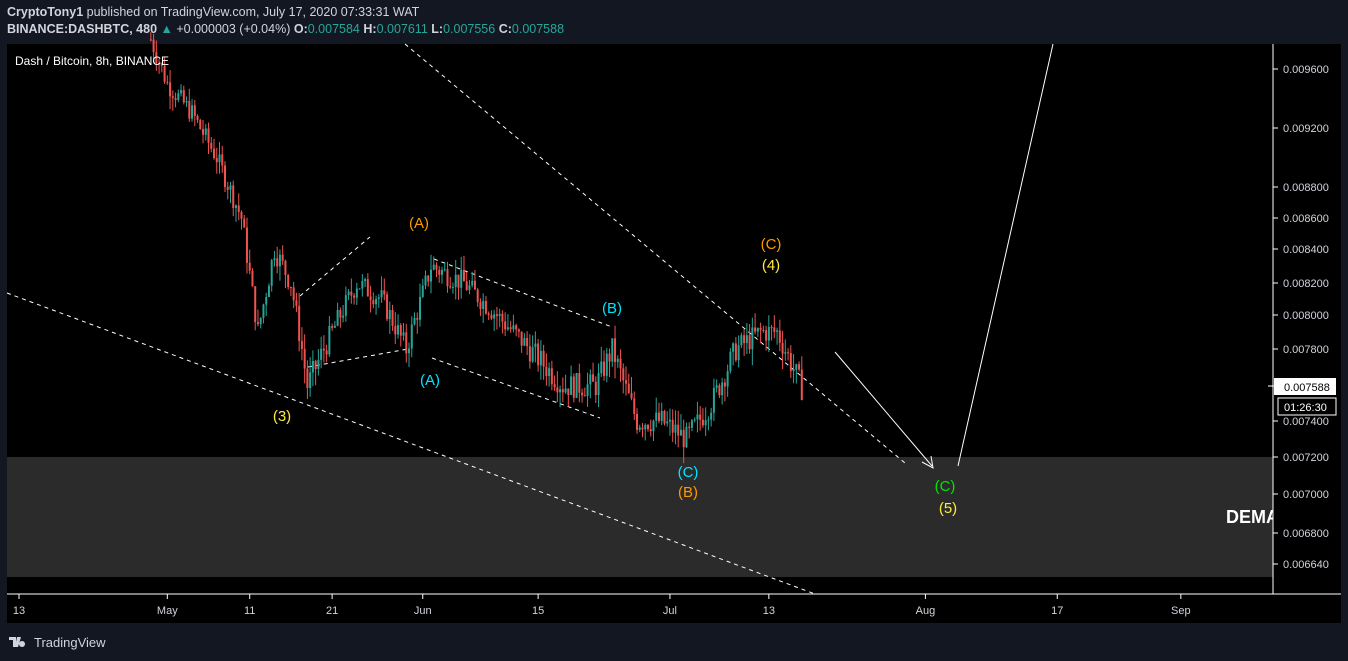  Describe the element at coordinates (883, 409) in the screenshot. I see `projection-down-line` at that location.